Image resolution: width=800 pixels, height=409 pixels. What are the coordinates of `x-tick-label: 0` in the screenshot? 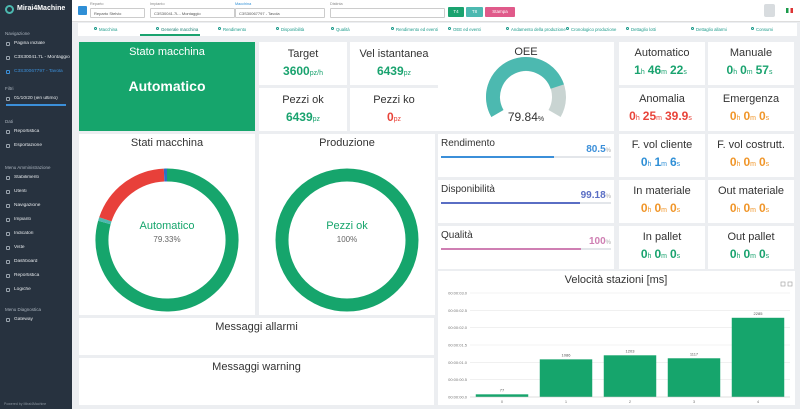 It's located at (502, 401).